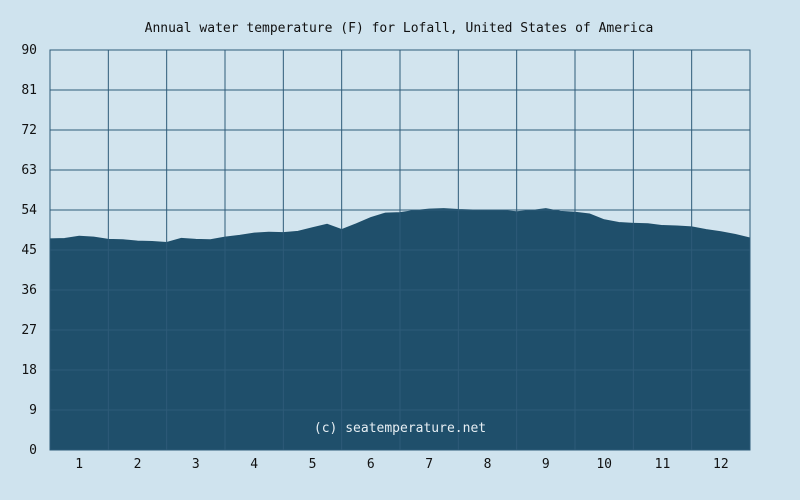 This screenshot has height=500, width=800. Describe the element at coordinates (429, 464) in the screenshot. I see `x-tick-label: 7` at that location.